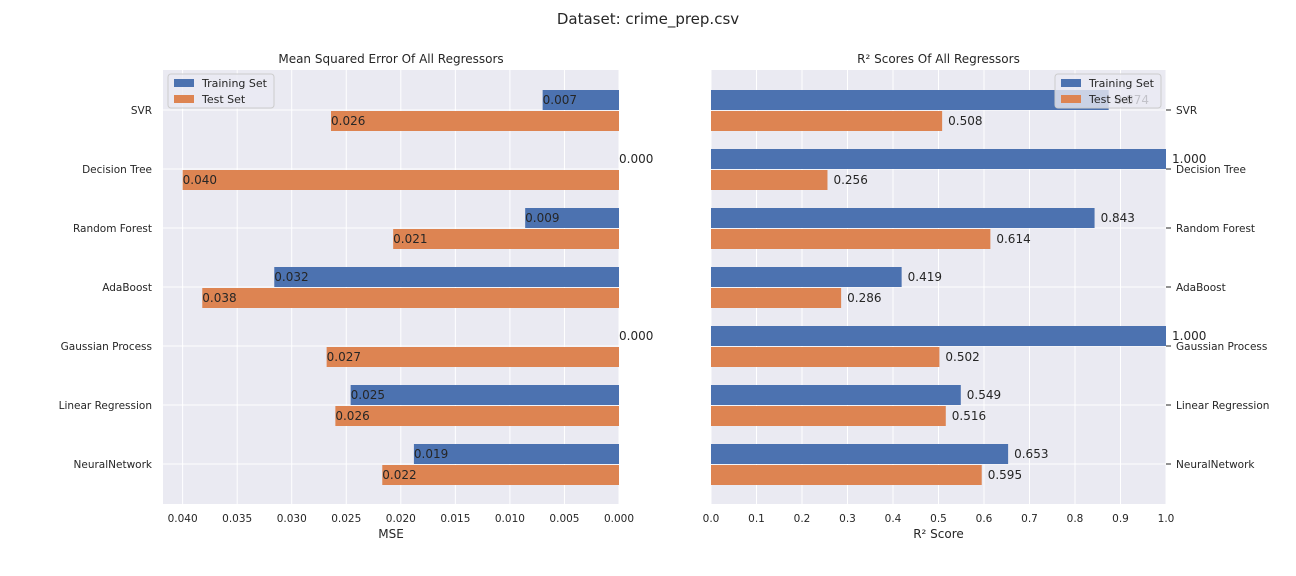 The image size is (1296, 576). I want to click on x-tick-label: 0.020, so click(401, 519).